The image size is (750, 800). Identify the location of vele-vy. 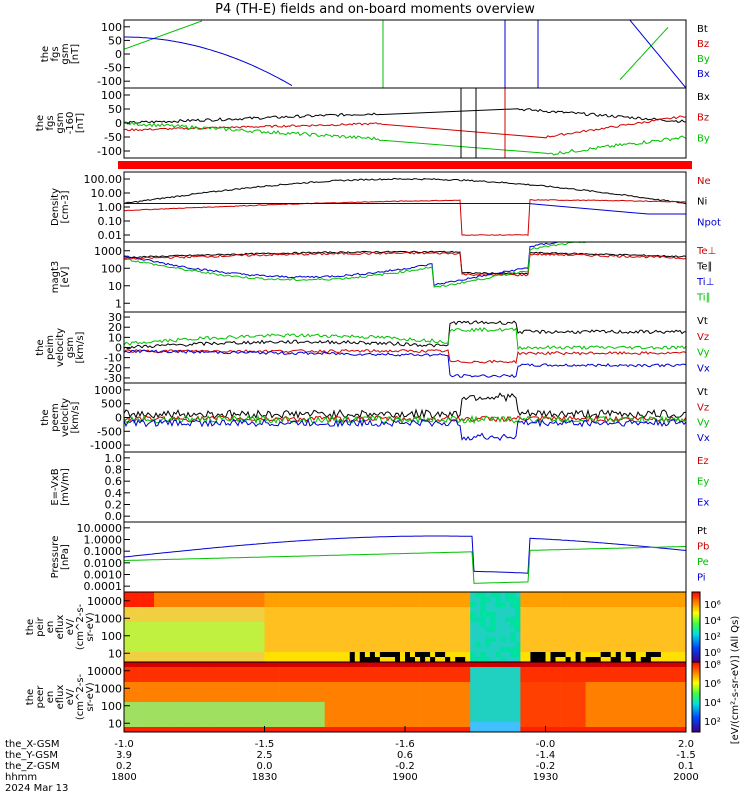
(405, 419).